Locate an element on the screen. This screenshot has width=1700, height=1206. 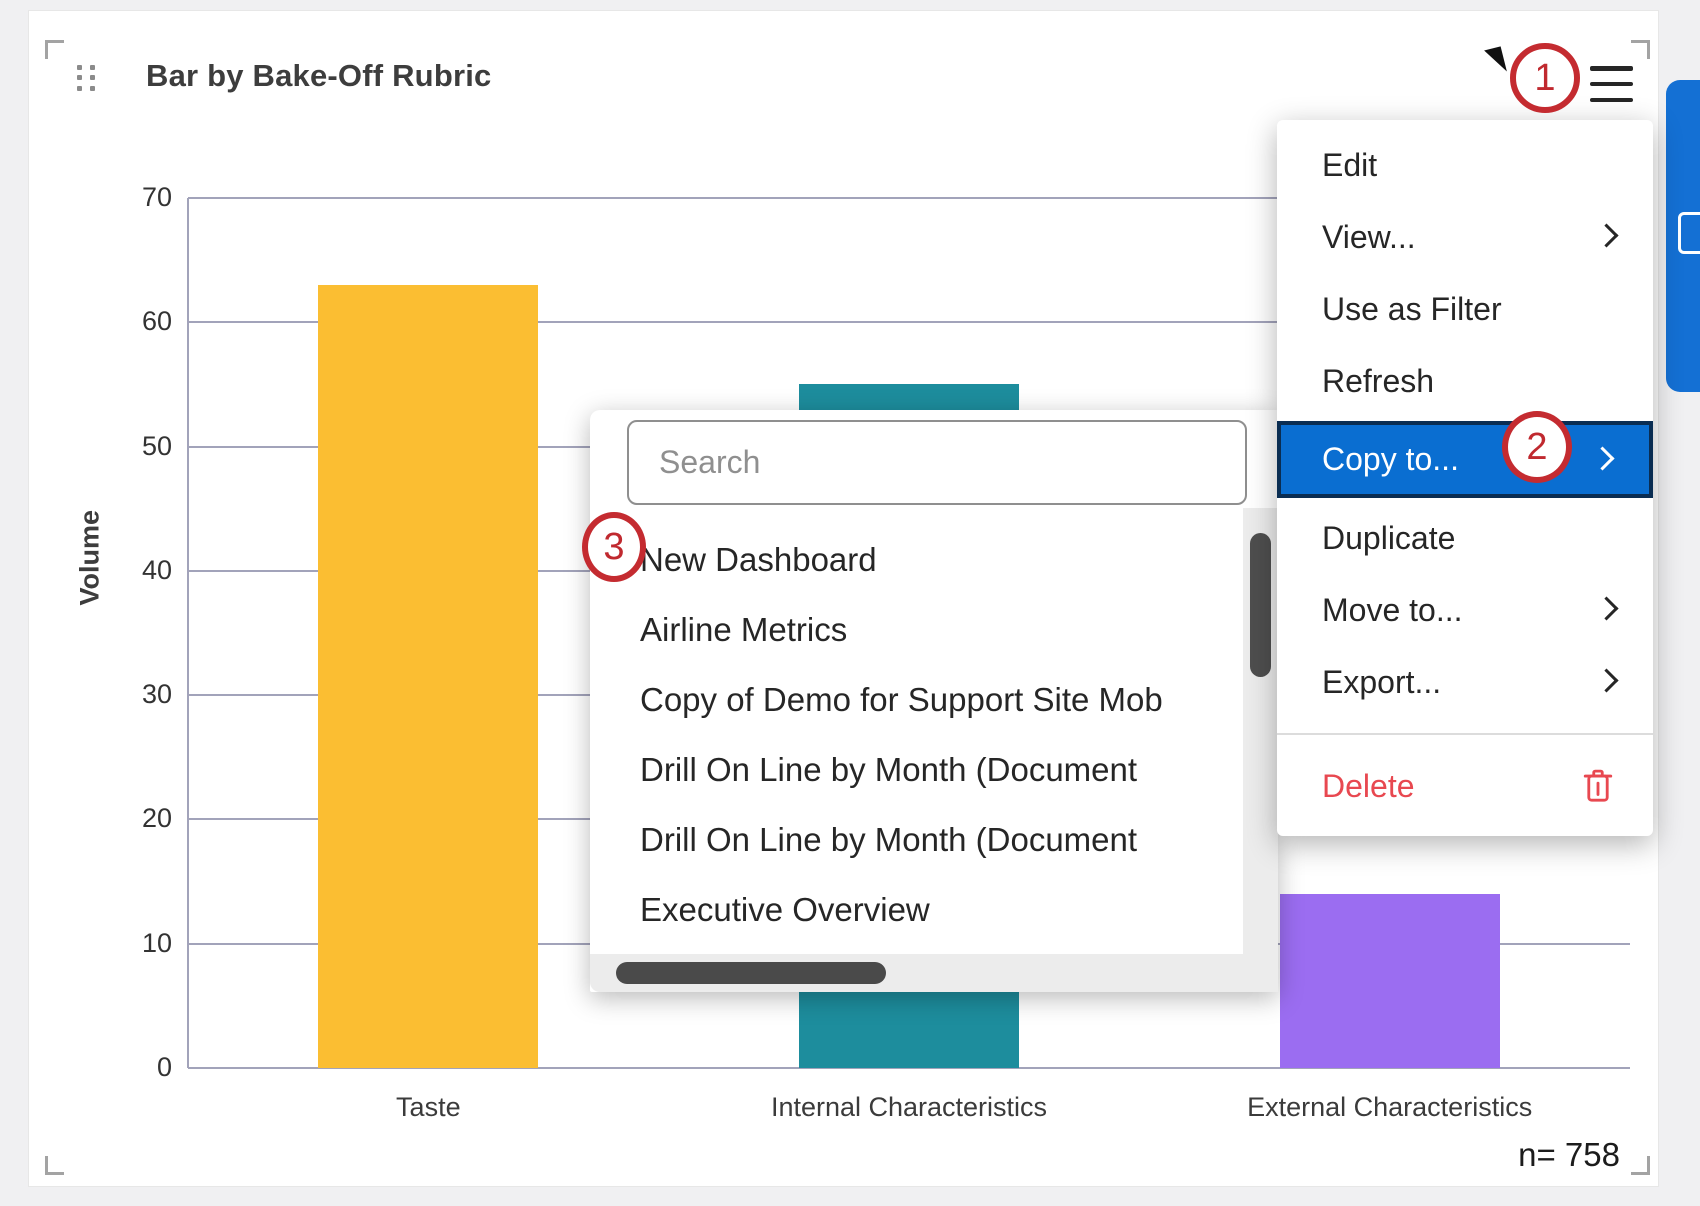
menu-item-label: Refresh is located at coordinates (1378, 381).